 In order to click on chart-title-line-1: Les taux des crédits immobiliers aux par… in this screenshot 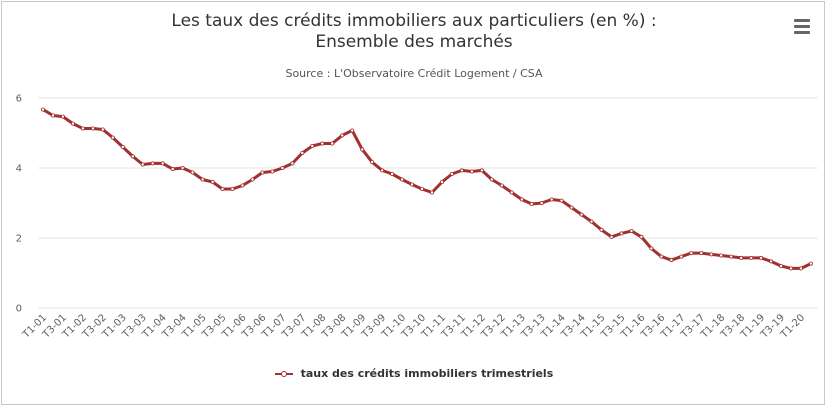, I will do `click(414, 21)`.